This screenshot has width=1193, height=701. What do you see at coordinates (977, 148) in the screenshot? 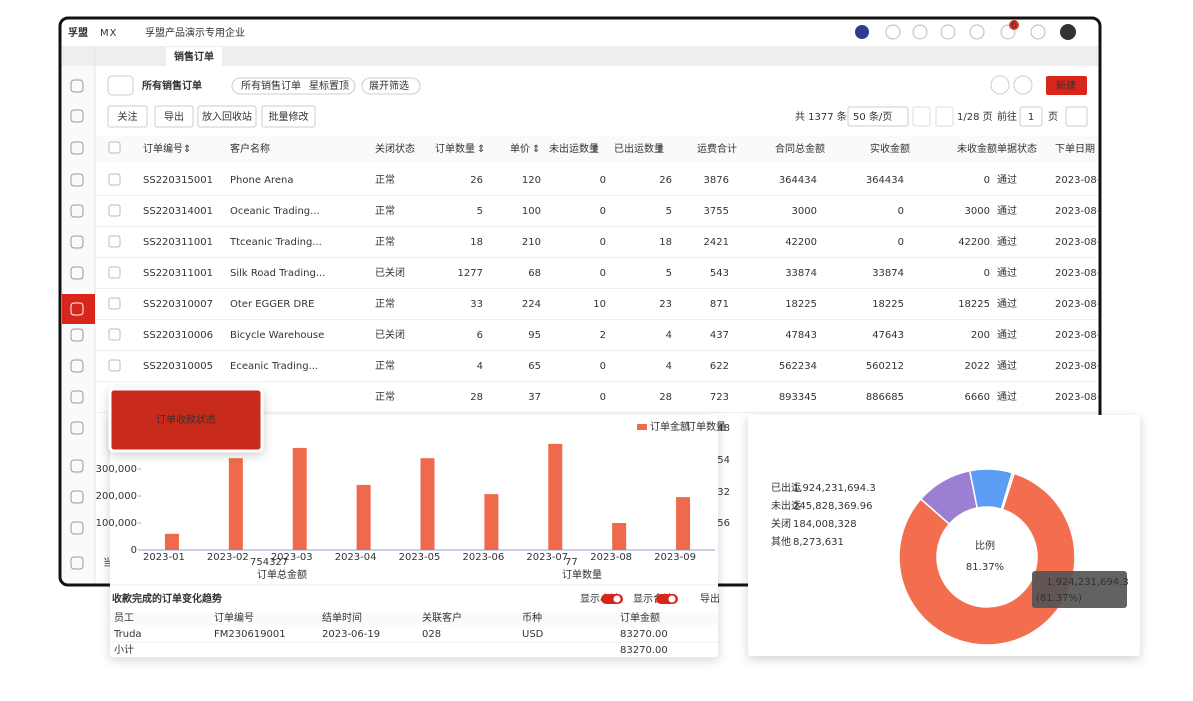
I see `column-header: 未收金额` at bounding box center [977, 148].